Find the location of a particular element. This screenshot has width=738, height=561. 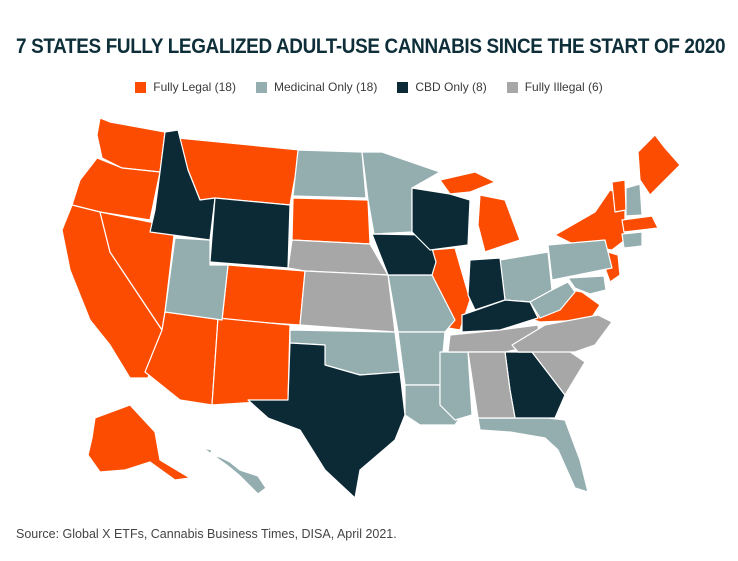

state-wisconsin is located at coordinates (441, 219).